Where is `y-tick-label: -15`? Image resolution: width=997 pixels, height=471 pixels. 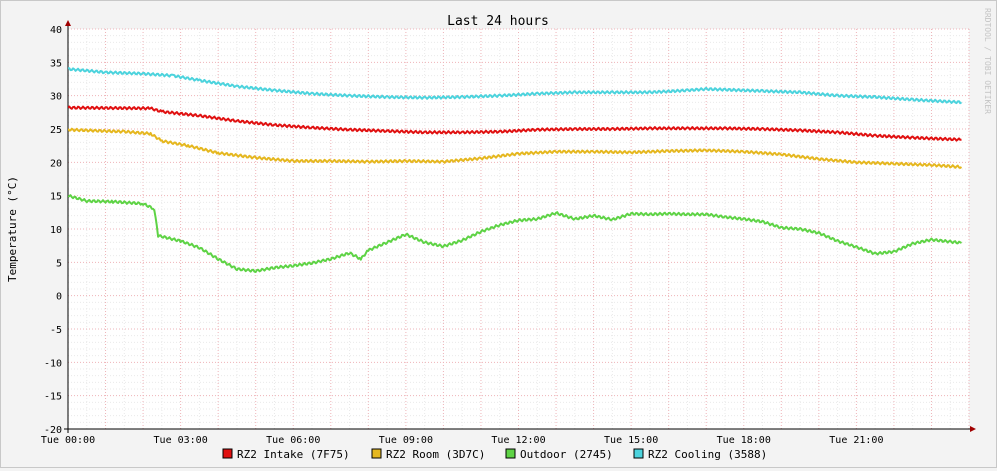 y-tick-label: -15 is located at coordinates (53, 397).